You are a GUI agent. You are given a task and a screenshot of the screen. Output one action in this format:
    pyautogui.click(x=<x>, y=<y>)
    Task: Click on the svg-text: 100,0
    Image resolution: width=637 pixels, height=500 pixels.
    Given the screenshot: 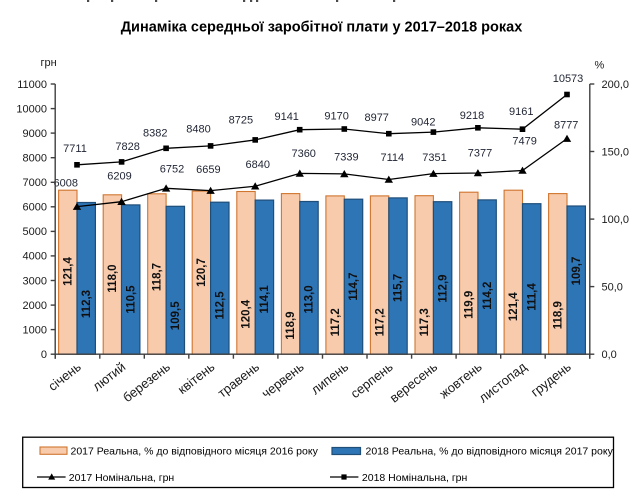 What is the action you would take?
    pyautogui.click(x=616, y=220)
    